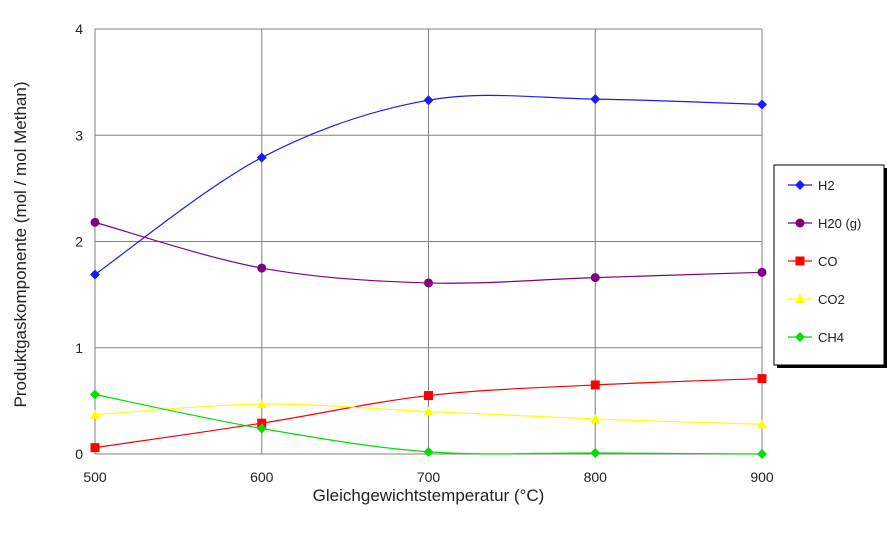 The image size is (889, 533). Describe the element at coordinates (831, 299) in the screenshot. I see `legend-label: CO2` at that location.